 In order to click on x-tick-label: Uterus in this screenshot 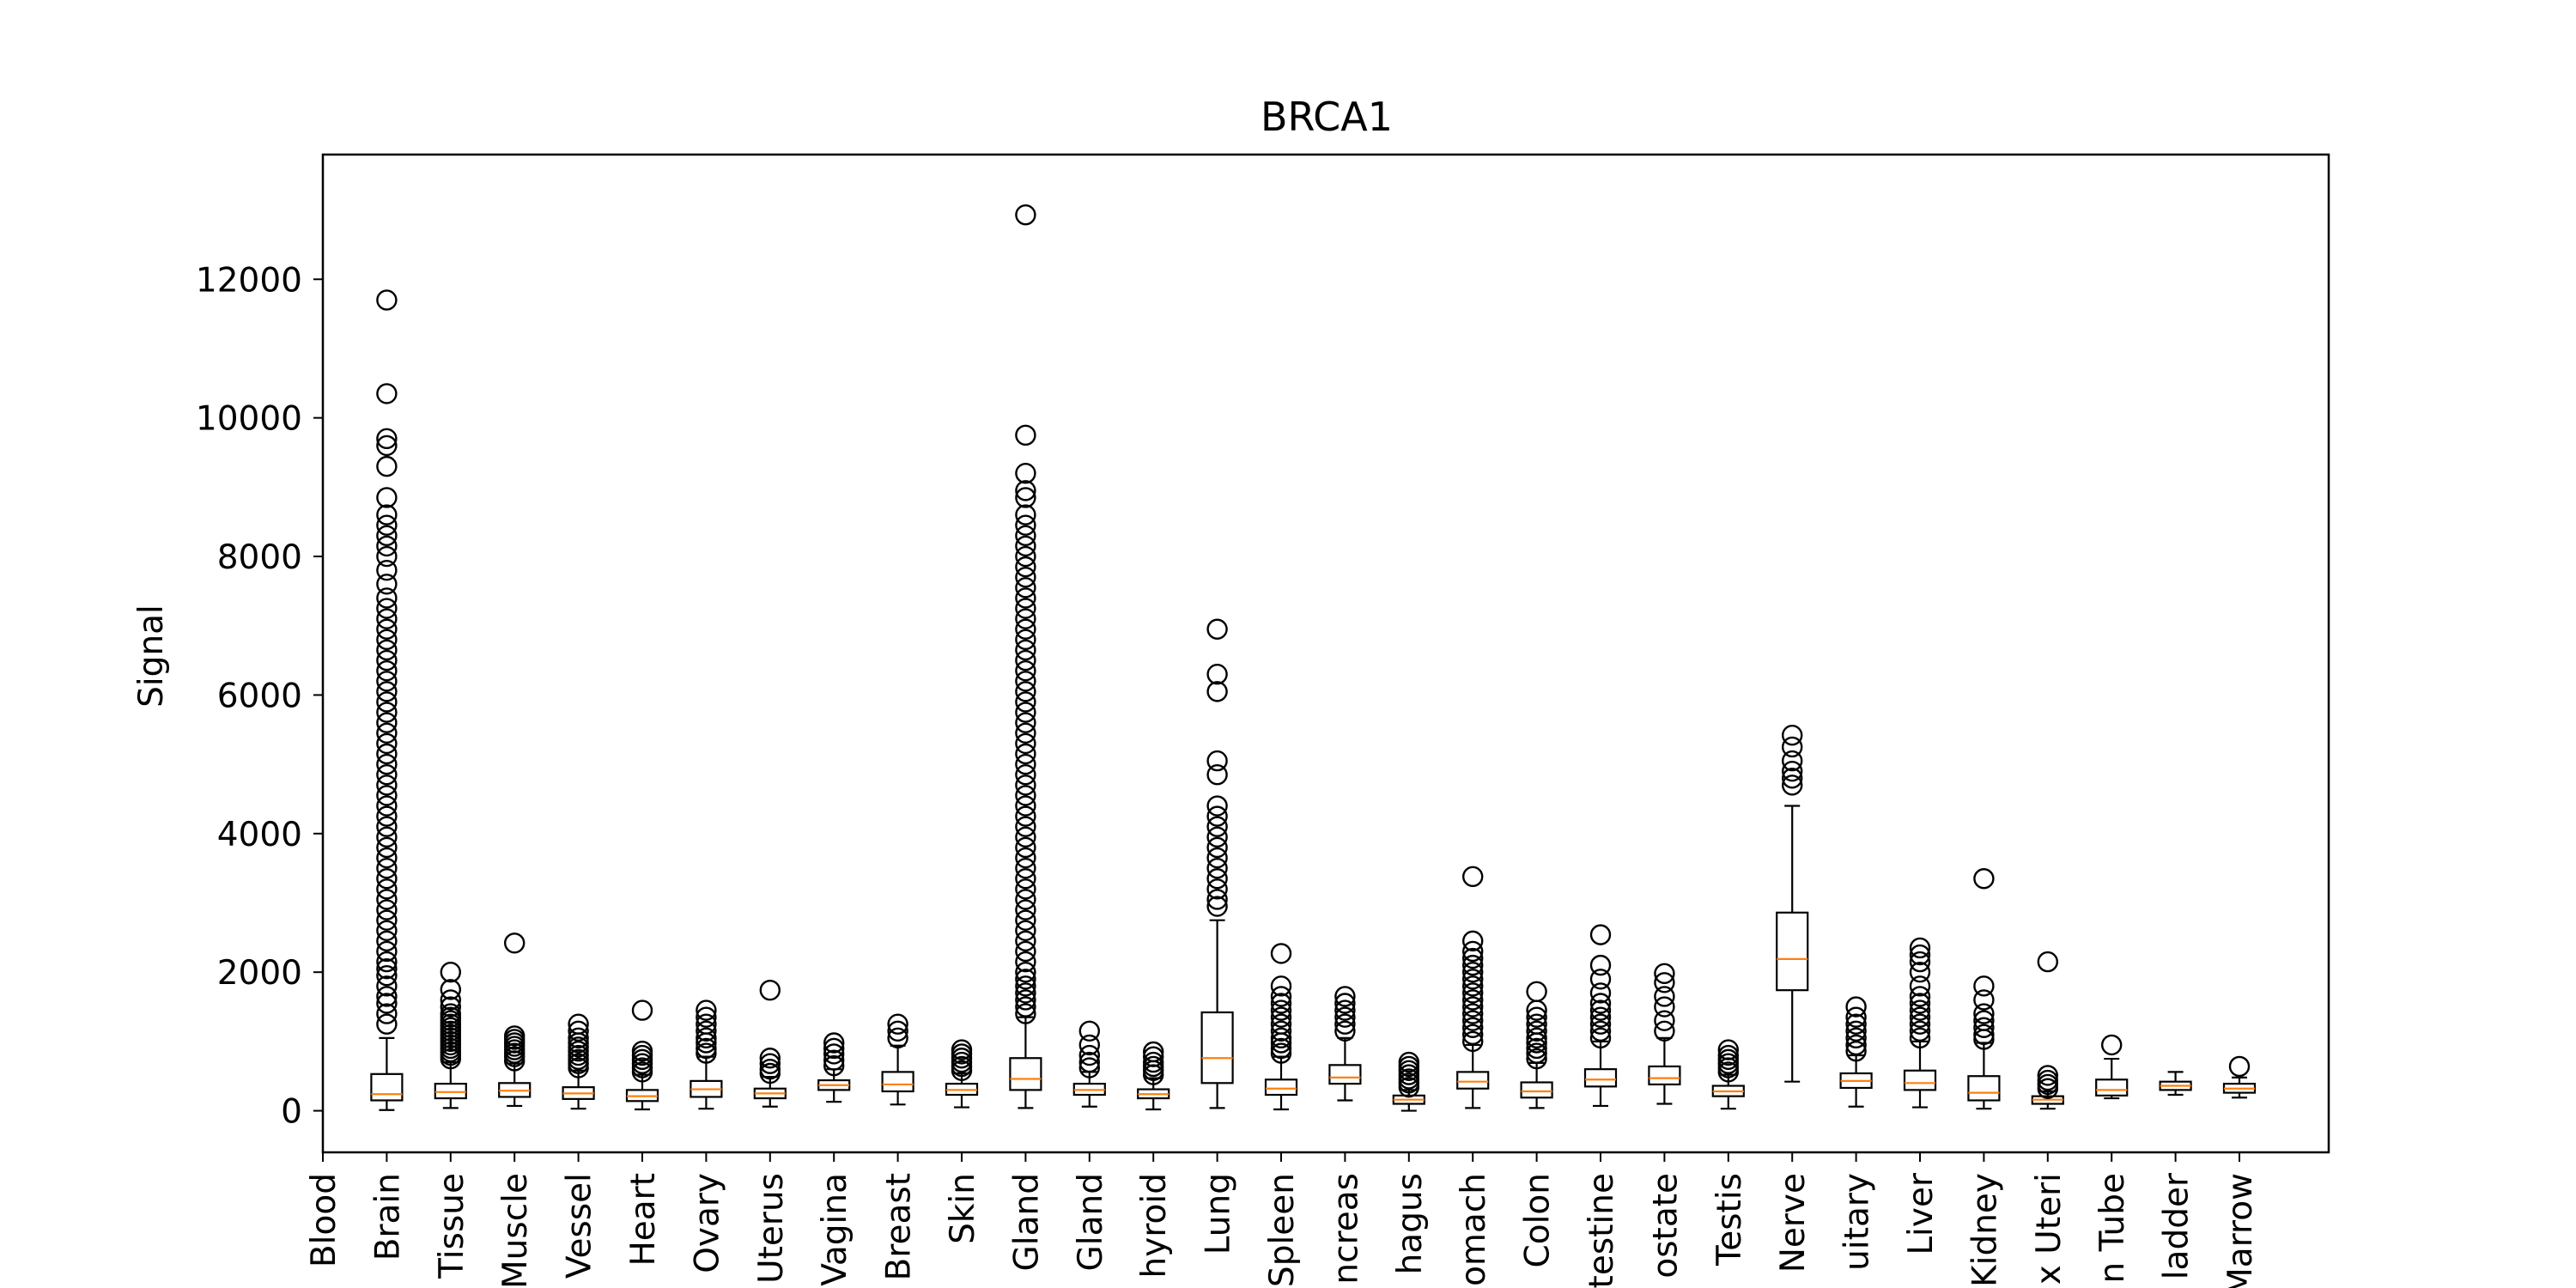, I will do `click(771, 1228)`.